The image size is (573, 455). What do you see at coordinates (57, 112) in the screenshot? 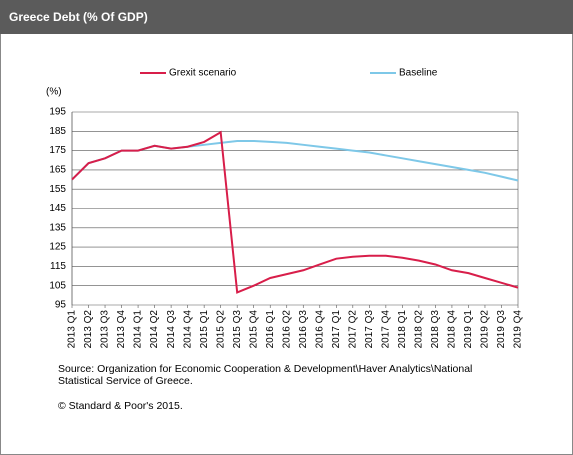
I see `y-tick-label: 195` at bounding box center [57, 112].